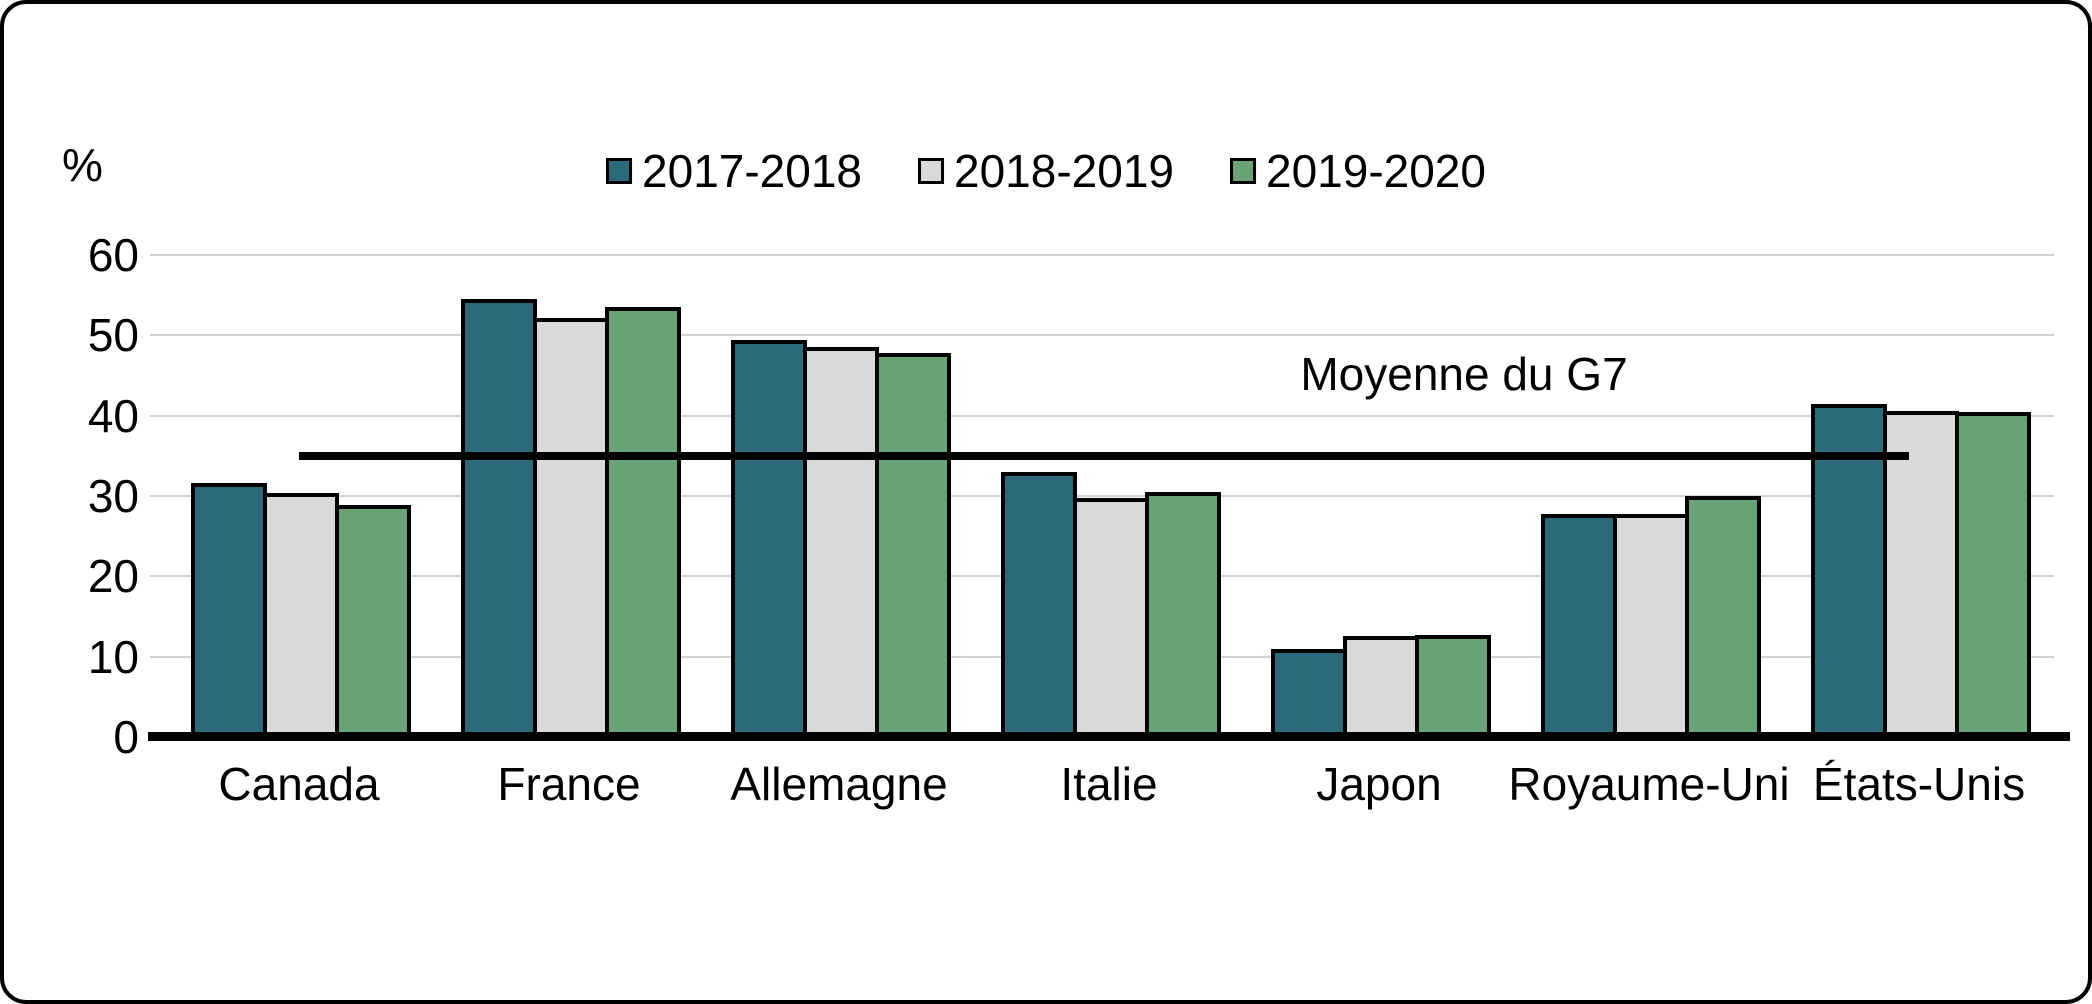  I want to click on legend-label: 2018-2019, so click(1064, 171).